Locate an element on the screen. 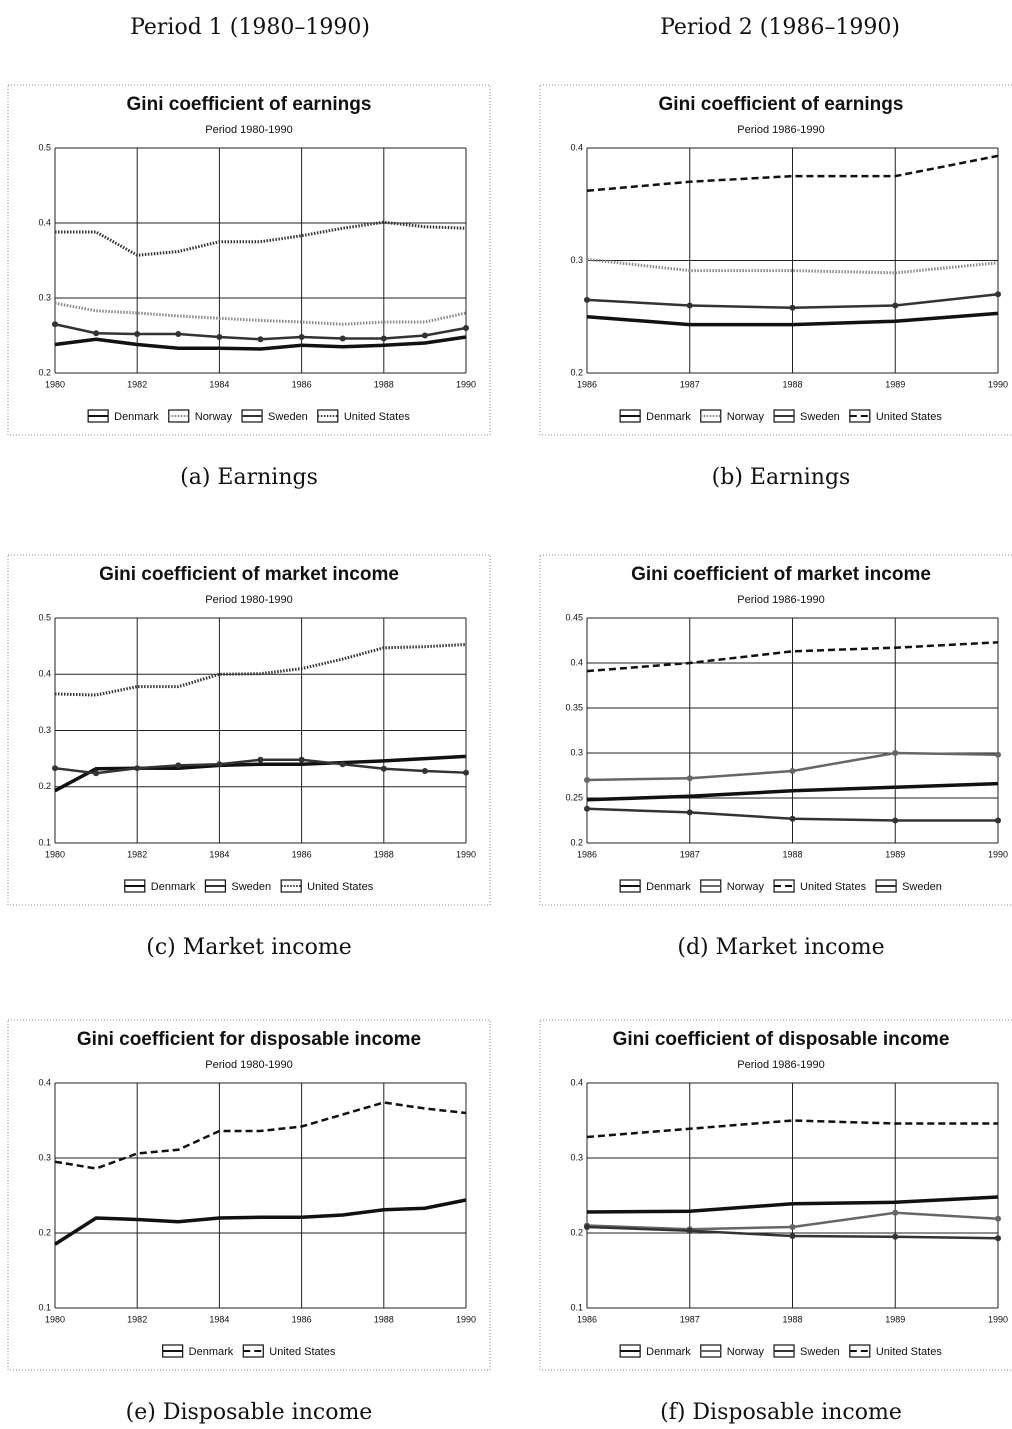 The width and height of the screenshot is (1012, 1429). chart-title: Gini coefficient of disposable income is located at coordinates (781, 1039).